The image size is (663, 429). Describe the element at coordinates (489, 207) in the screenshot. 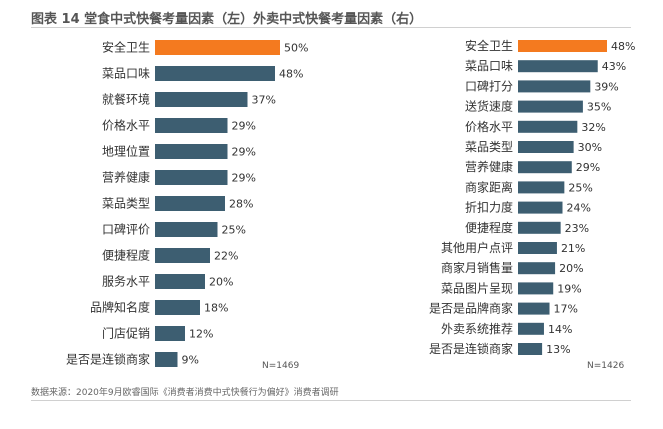

I see `category-label: 折扣力度` at that location.